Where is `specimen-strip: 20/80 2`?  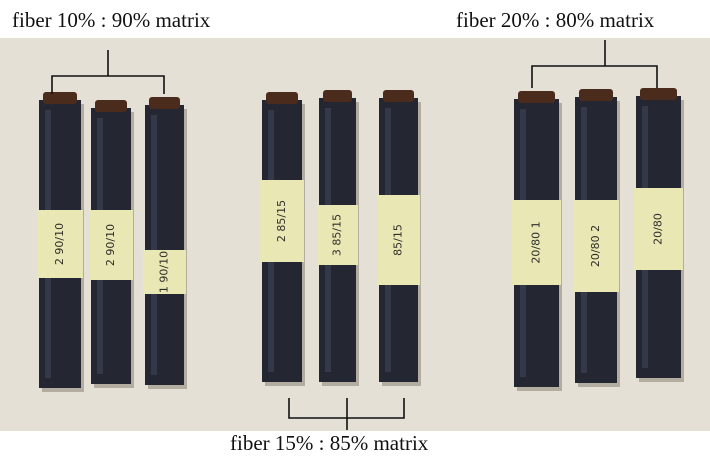
specimen-strip: 20/80 2 is located at coordinates (596, 238).